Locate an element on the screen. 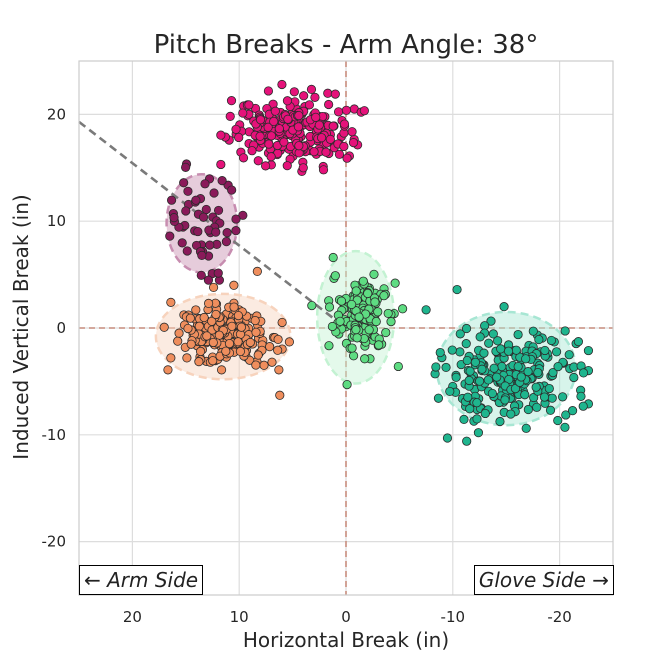 The height and width of the screenshot is (672, 645). x-axis-label: Horizontal Break (in) is located at coordinates (346, 640).